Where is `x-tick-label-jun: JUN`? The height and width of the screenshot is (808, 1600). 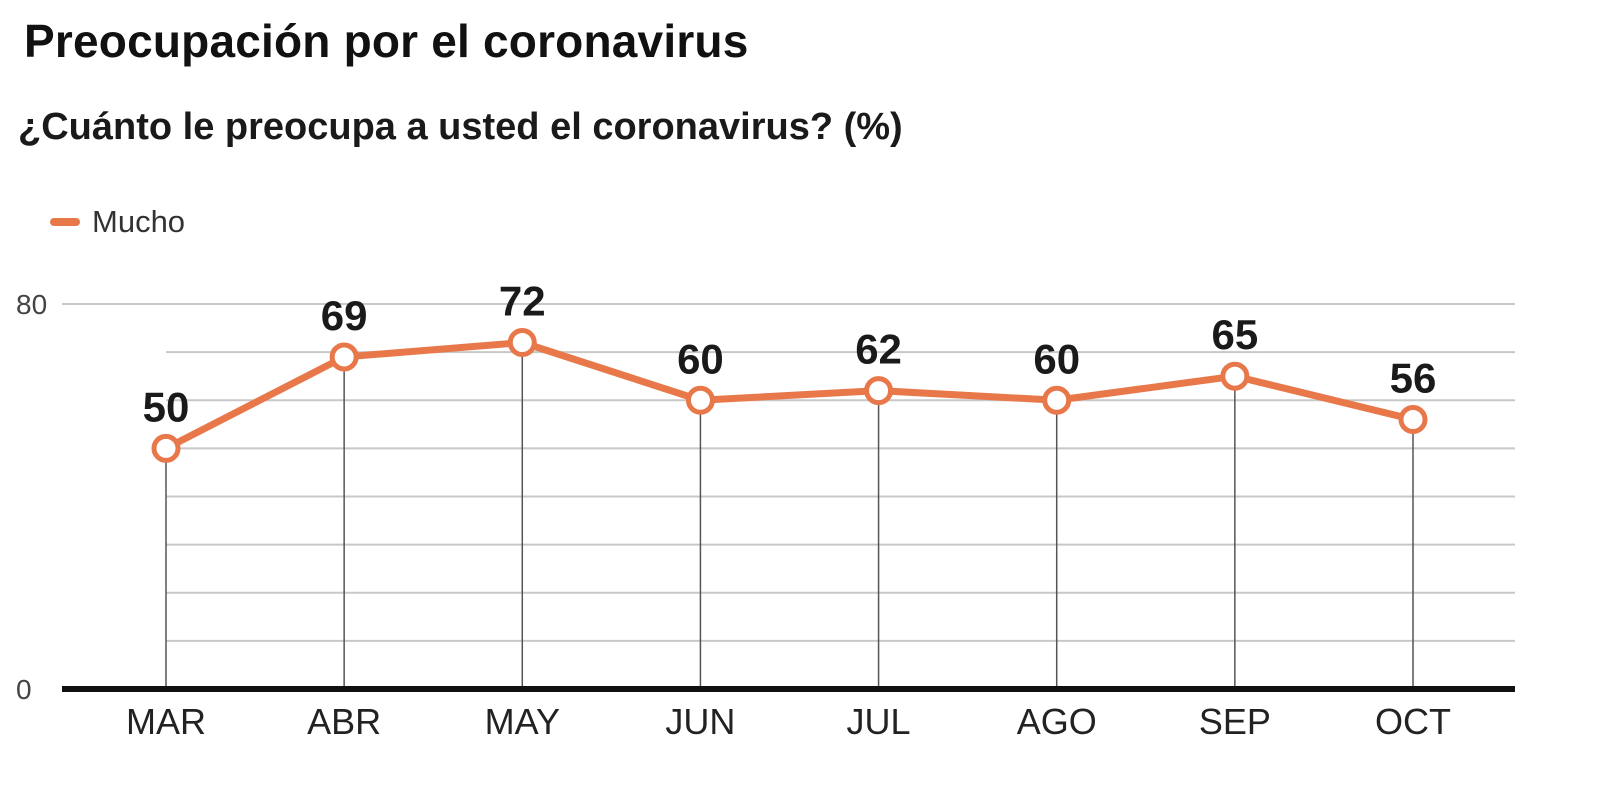
x-tick-label-jun: JUN is located at coordinates (700, 721).